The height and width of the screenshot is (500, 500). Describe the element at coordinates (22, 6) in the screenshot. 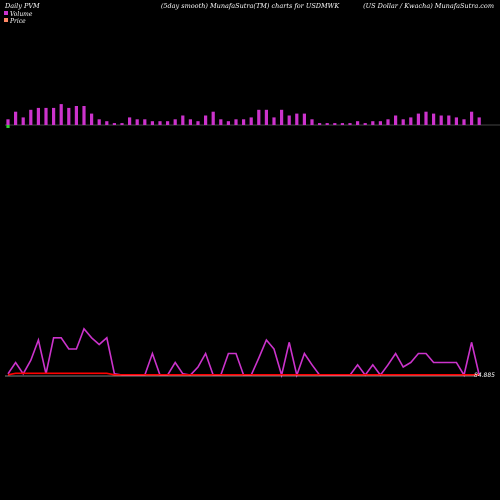

I see `header-left: Daily PVM` at that location.